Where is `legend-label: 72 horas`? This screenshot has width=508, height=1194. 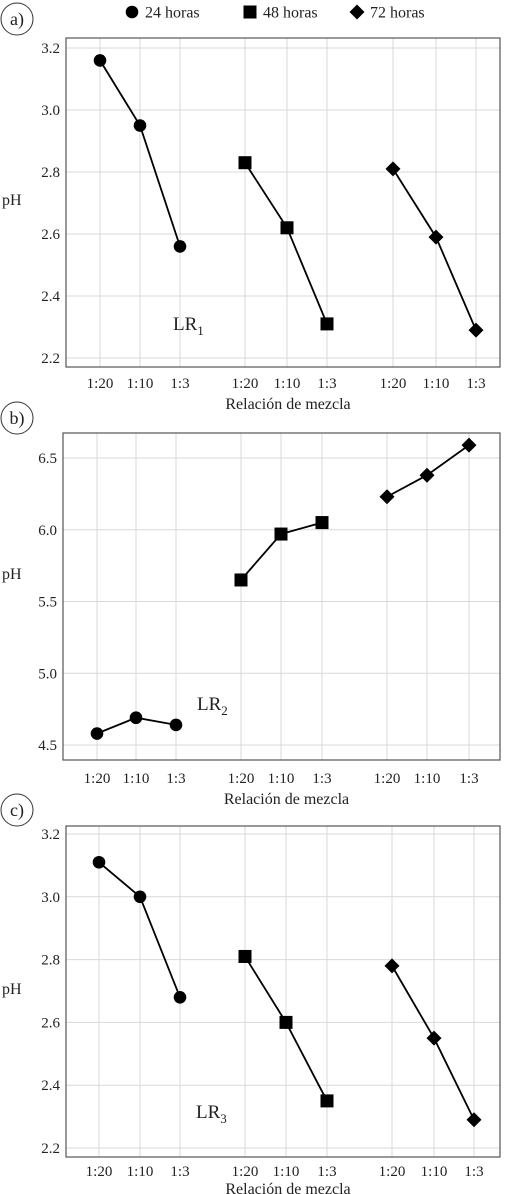
legend-label: 72 horas is located at coordinates (397, 13).